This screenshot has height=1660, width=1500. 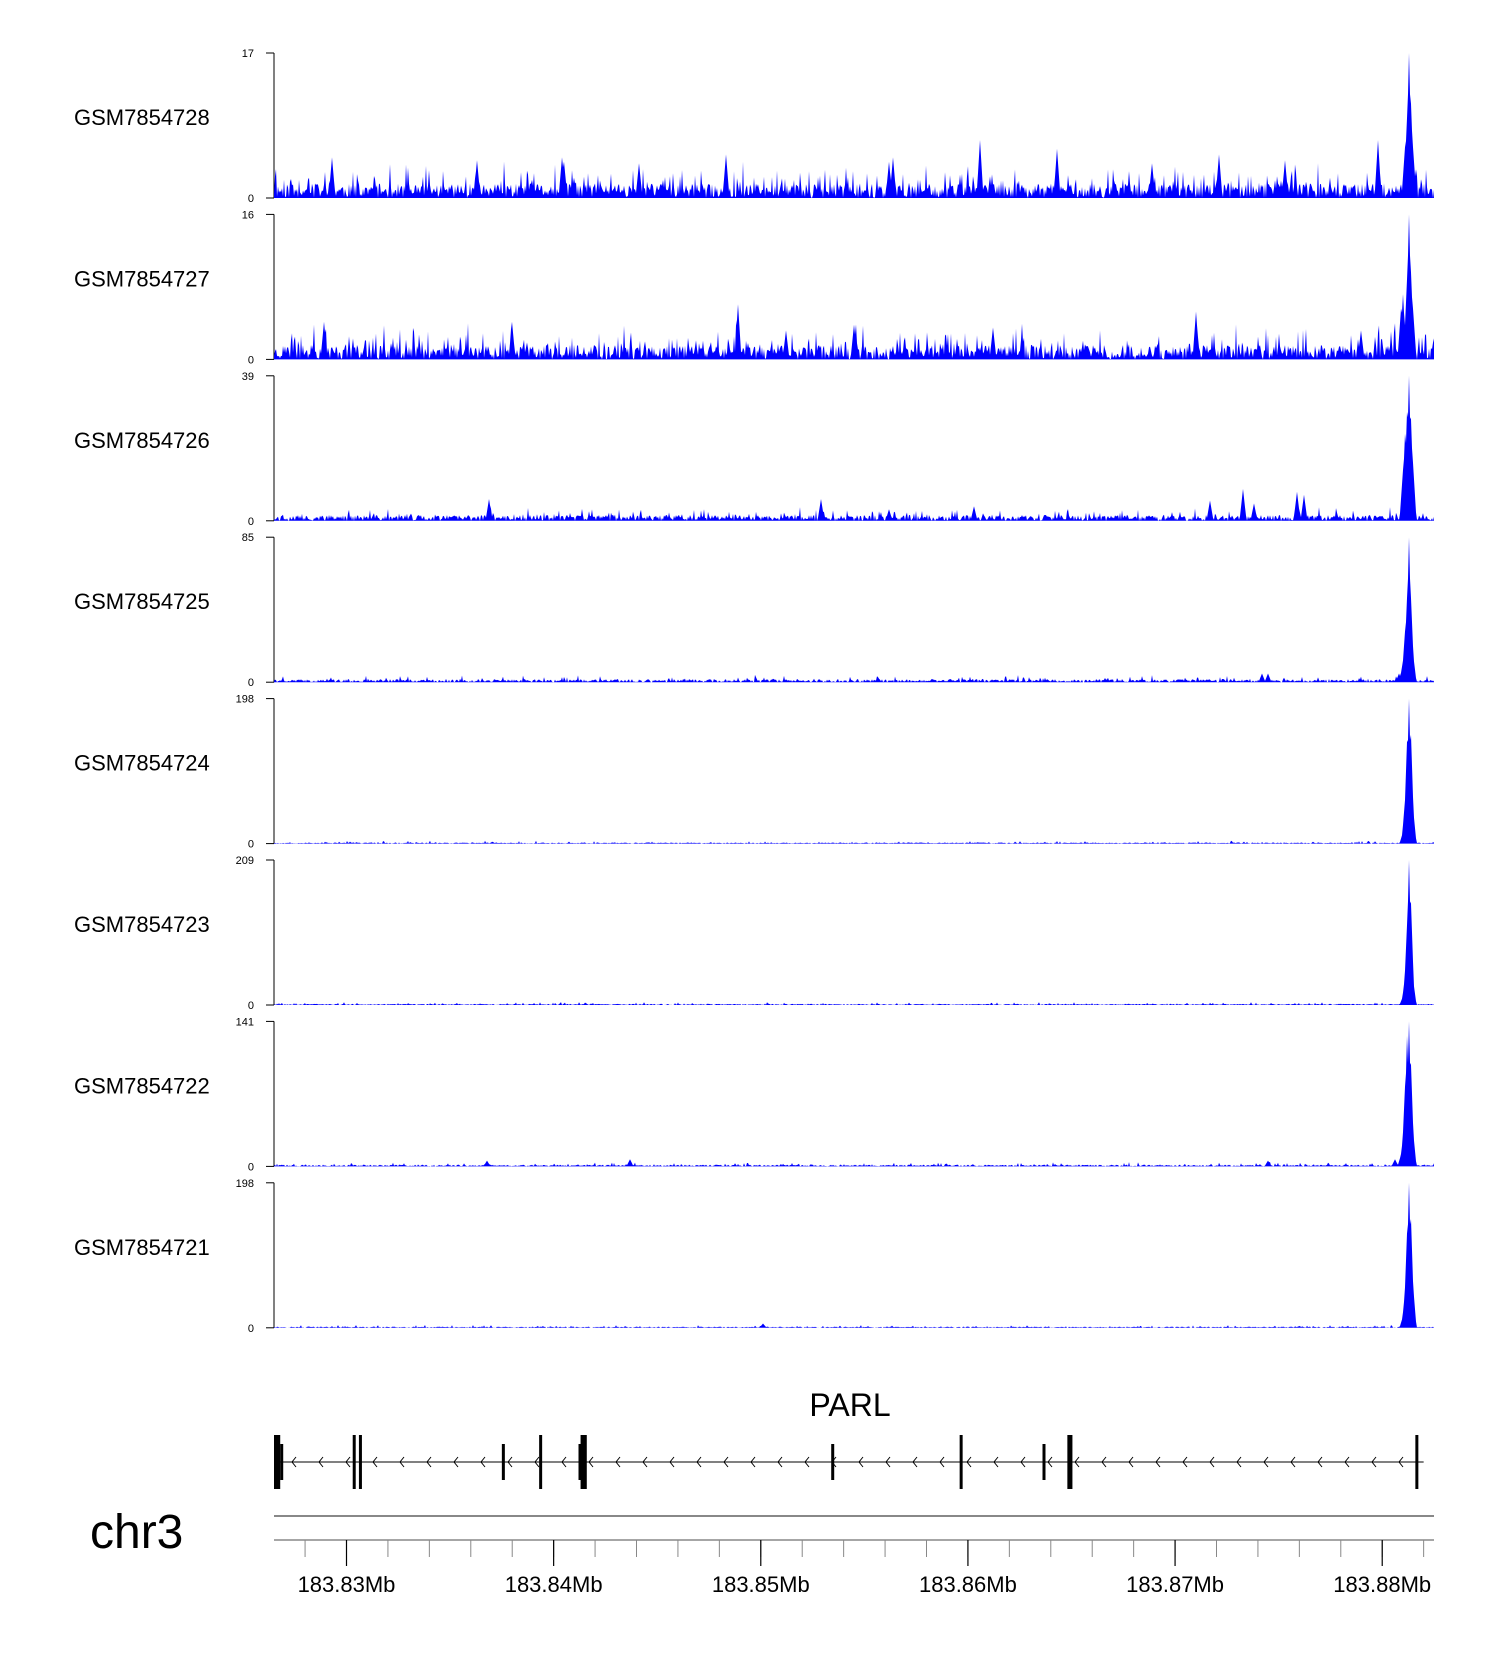 I want to click on x-axis-tick-label: 183.88Mb, so click(x=1382, y=1584).